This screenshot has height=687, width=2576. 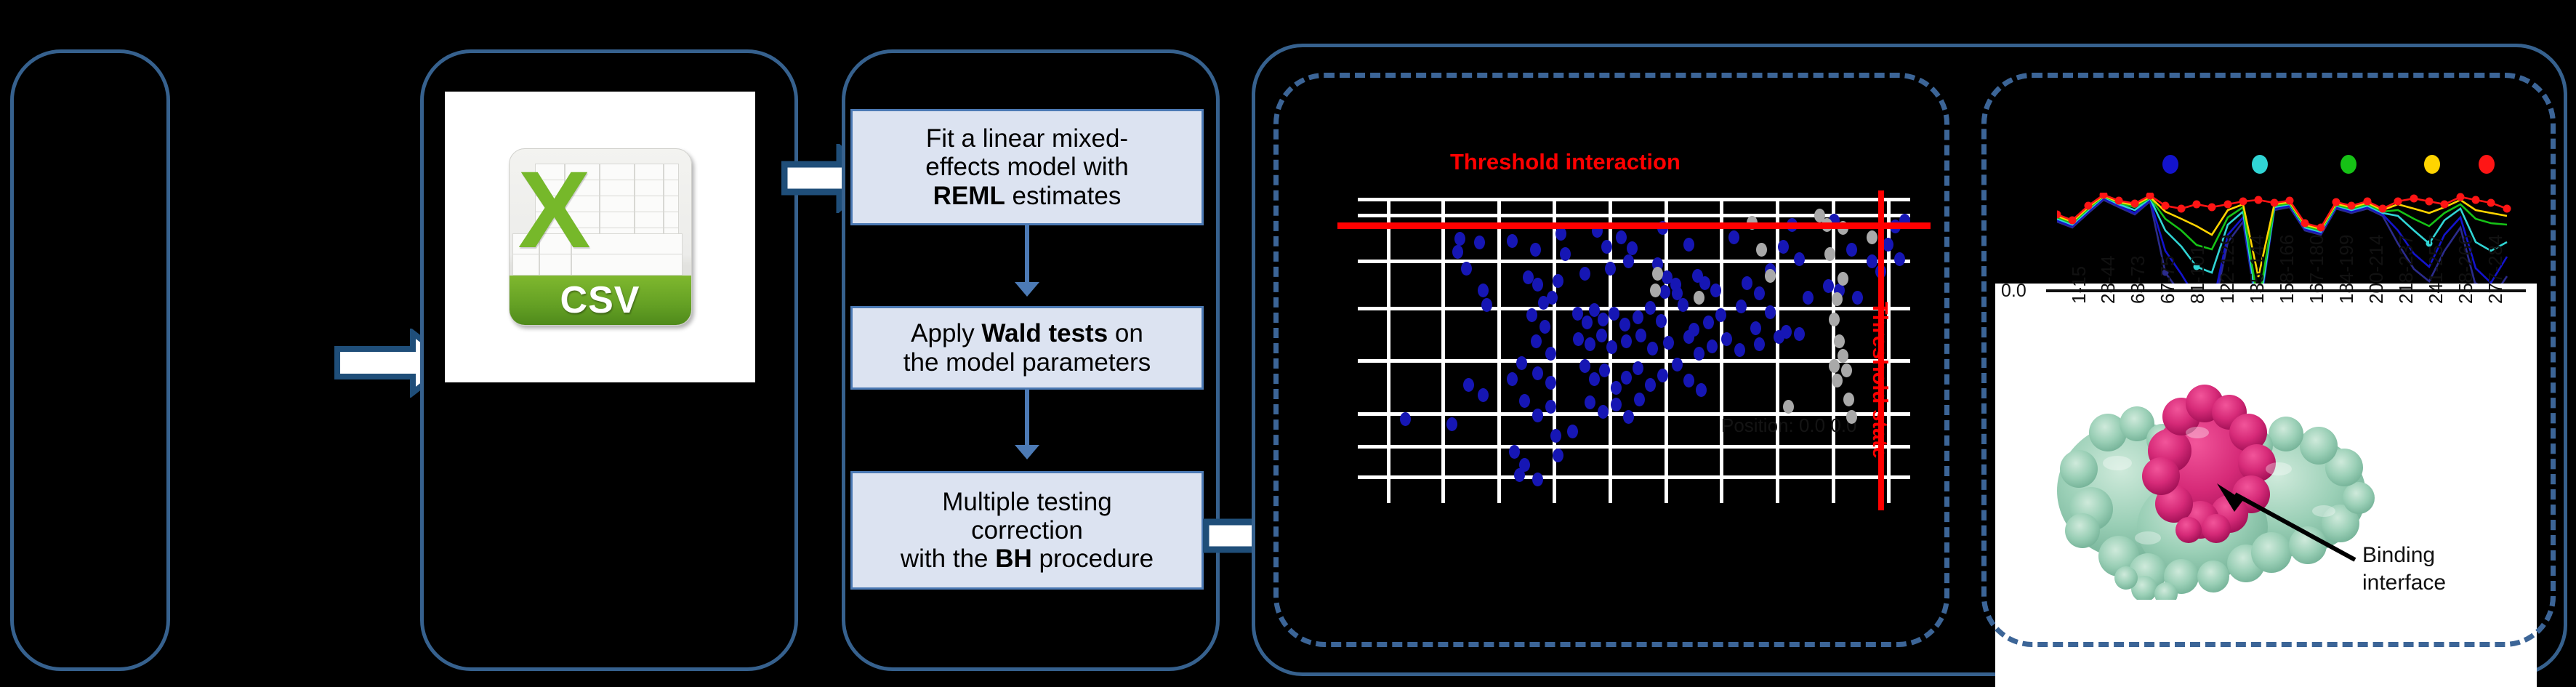 What do you see at coordinates (2079, 284) in the screenshot?
I see `peptide-tick-0: 1-15` at bounding box center [2079, 284].